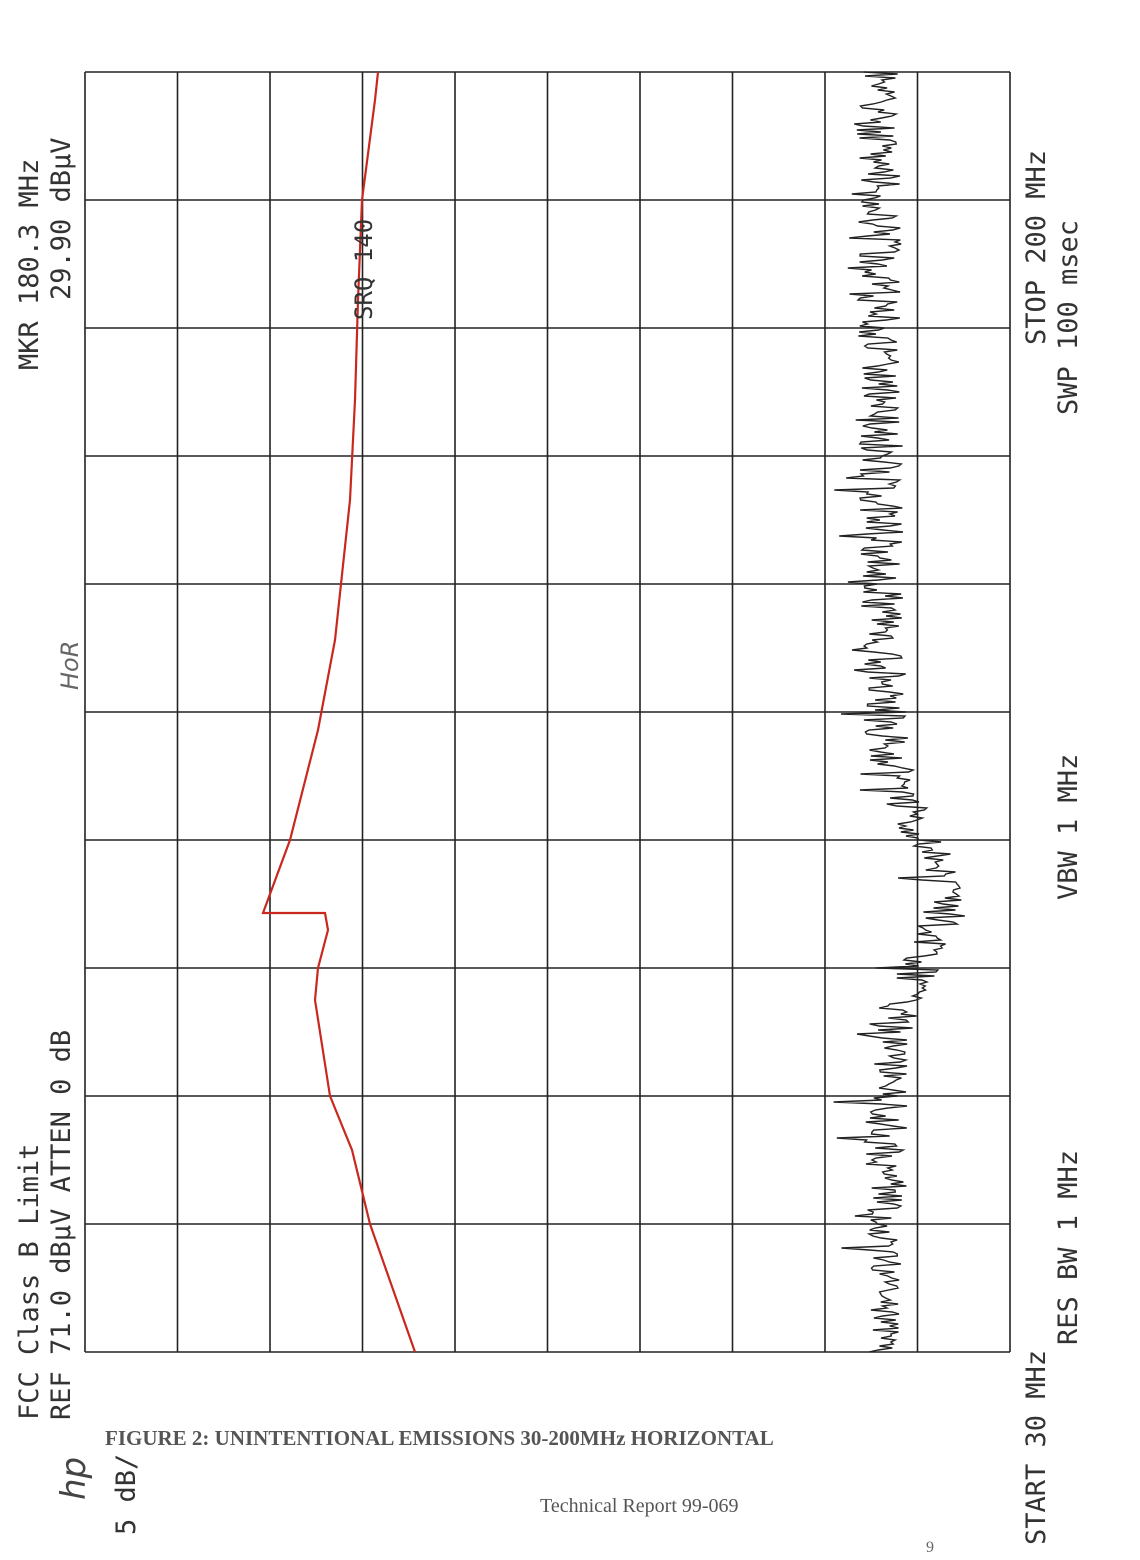 The height and width of the screenshot is (1560, 1140). Describe the element at coordinates (61, 1225) in the screenshot. I see `header-left: REF 71.0 dBµV ATTEN 0 dB` at that location.